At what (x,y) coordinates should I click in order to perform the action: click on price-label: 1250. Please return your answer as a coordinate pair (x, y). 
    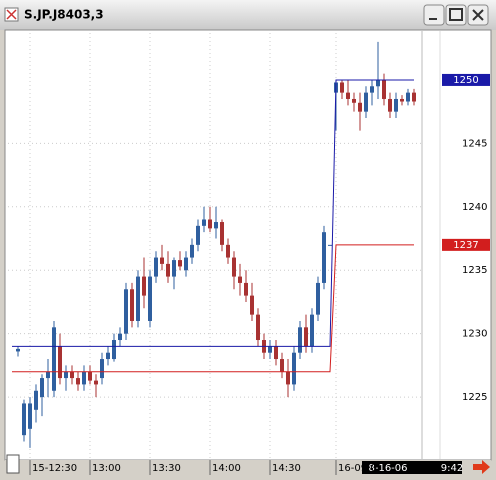
    Looking at the image, I should click on (465, 80).